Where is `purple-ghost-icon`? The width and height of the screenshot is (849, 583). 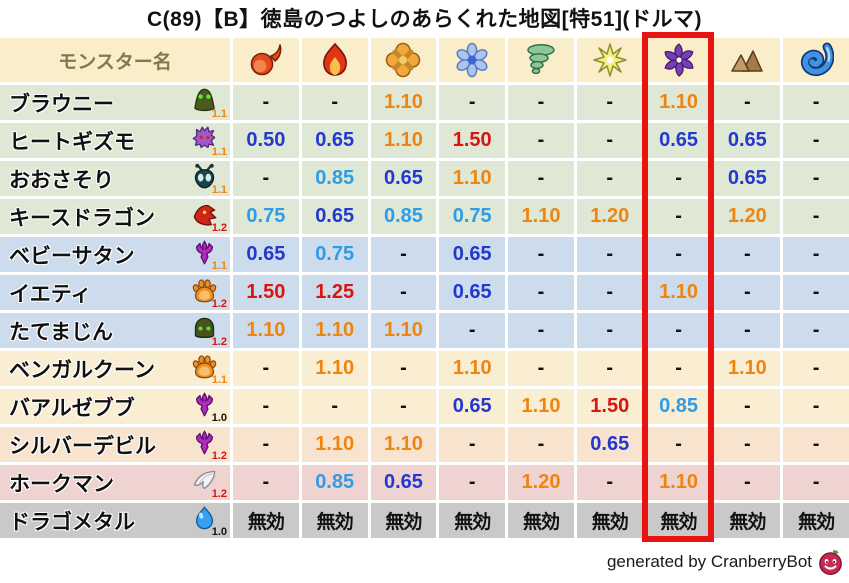
purple-ghost-icon is located at coordinates (204, 138).